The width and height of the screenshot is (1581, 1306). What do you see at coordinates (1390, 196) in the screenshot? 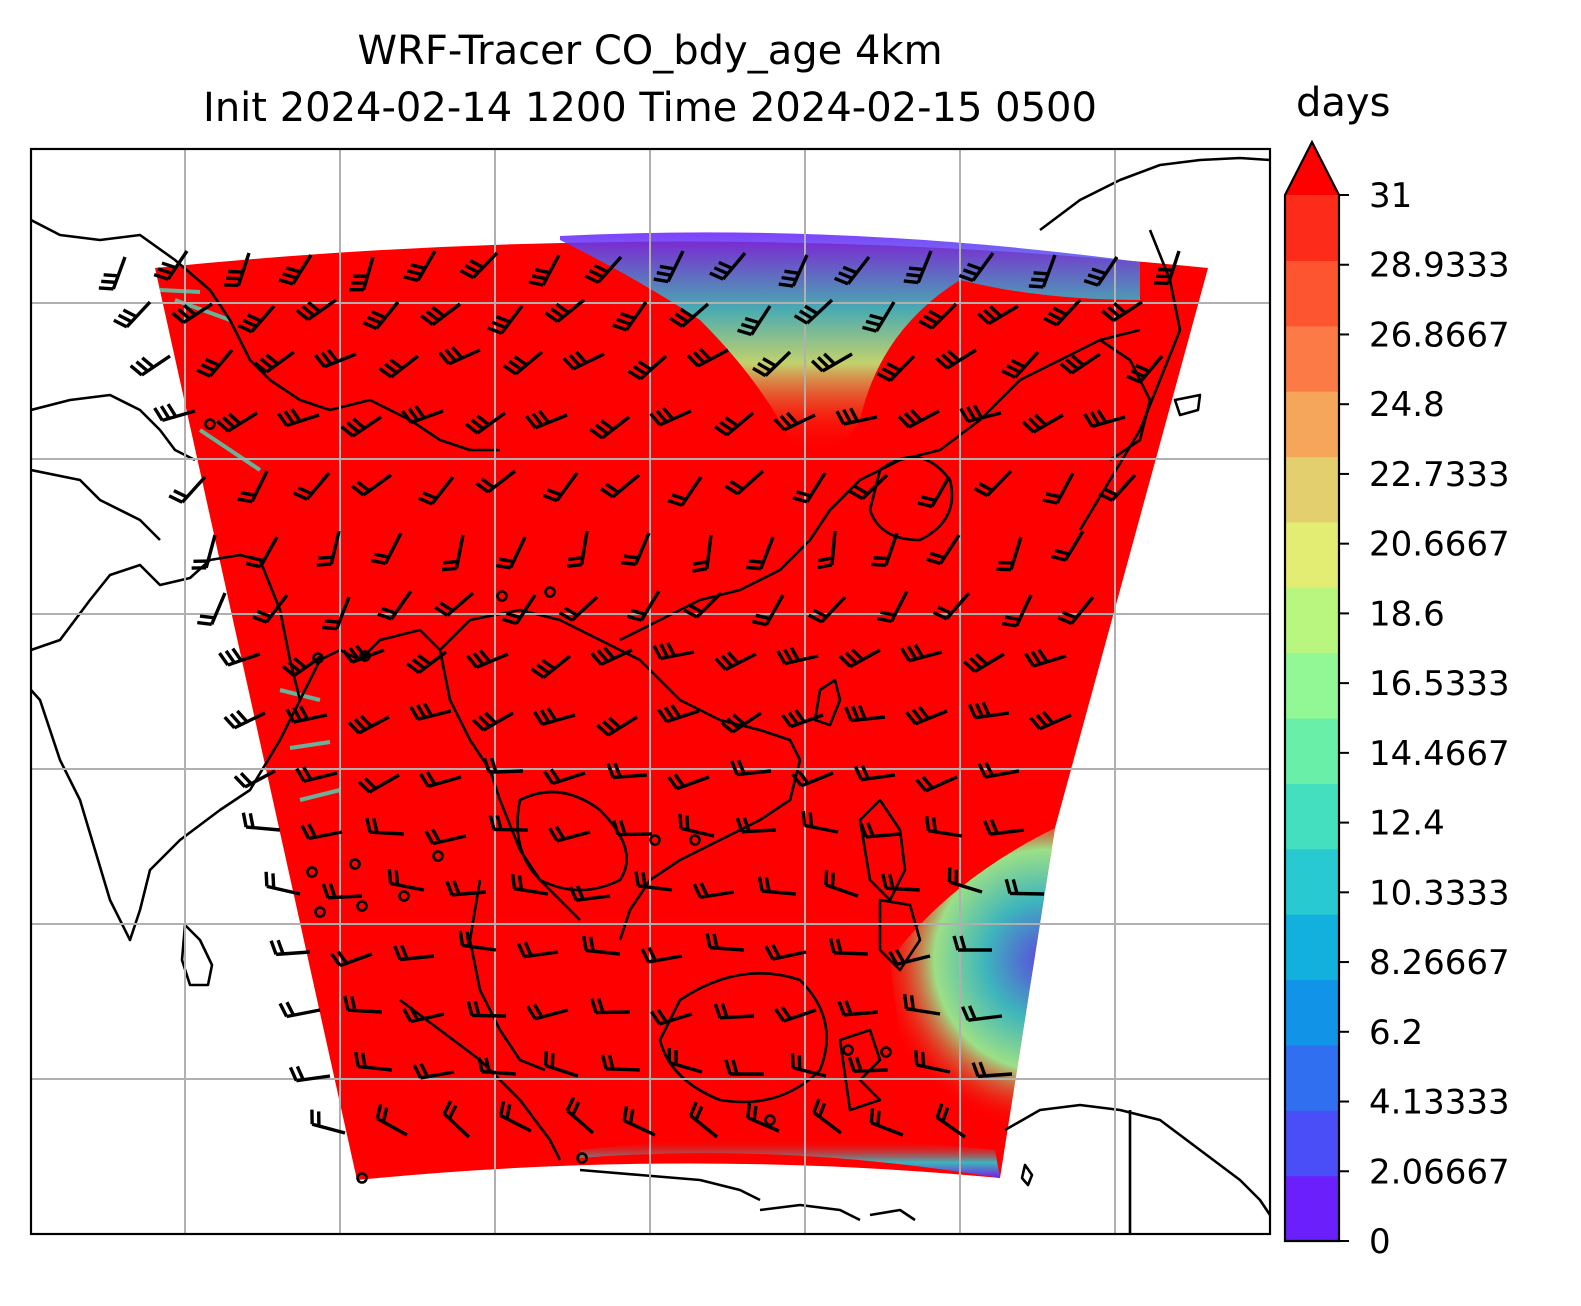
I see `colorbar-tick-label: 31` at bounding box center [1390, 196].